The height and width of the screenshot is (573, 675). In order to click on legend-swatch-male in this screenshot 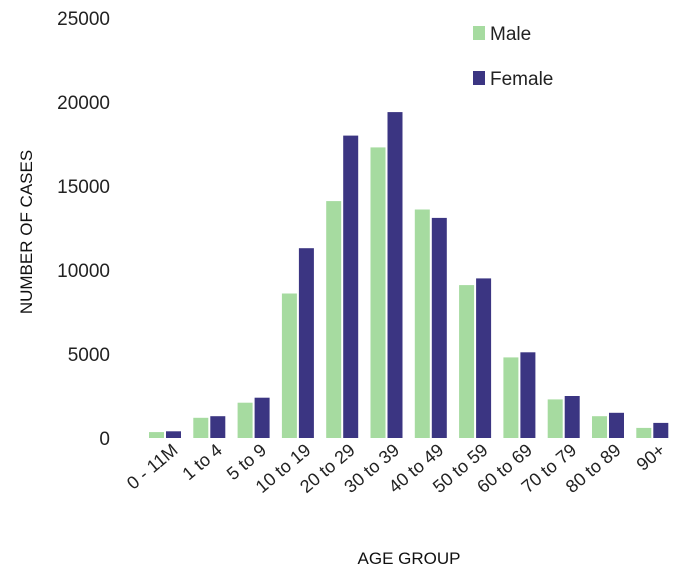, I will do `click(479, 33)`.